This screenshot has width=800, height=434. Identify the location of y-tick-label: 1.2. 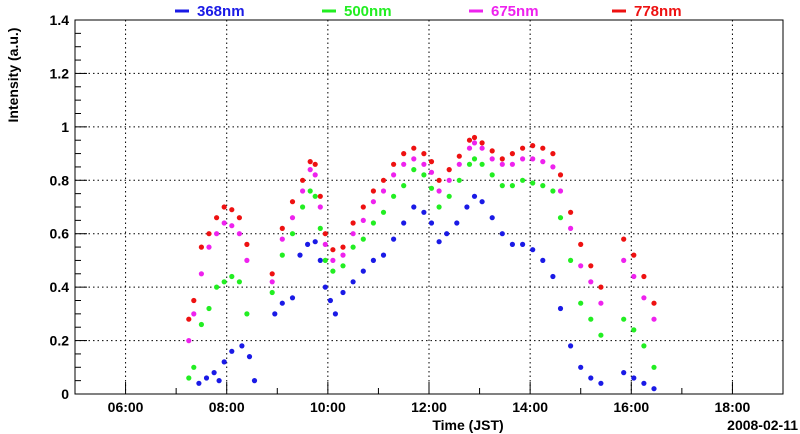
(60, 73).